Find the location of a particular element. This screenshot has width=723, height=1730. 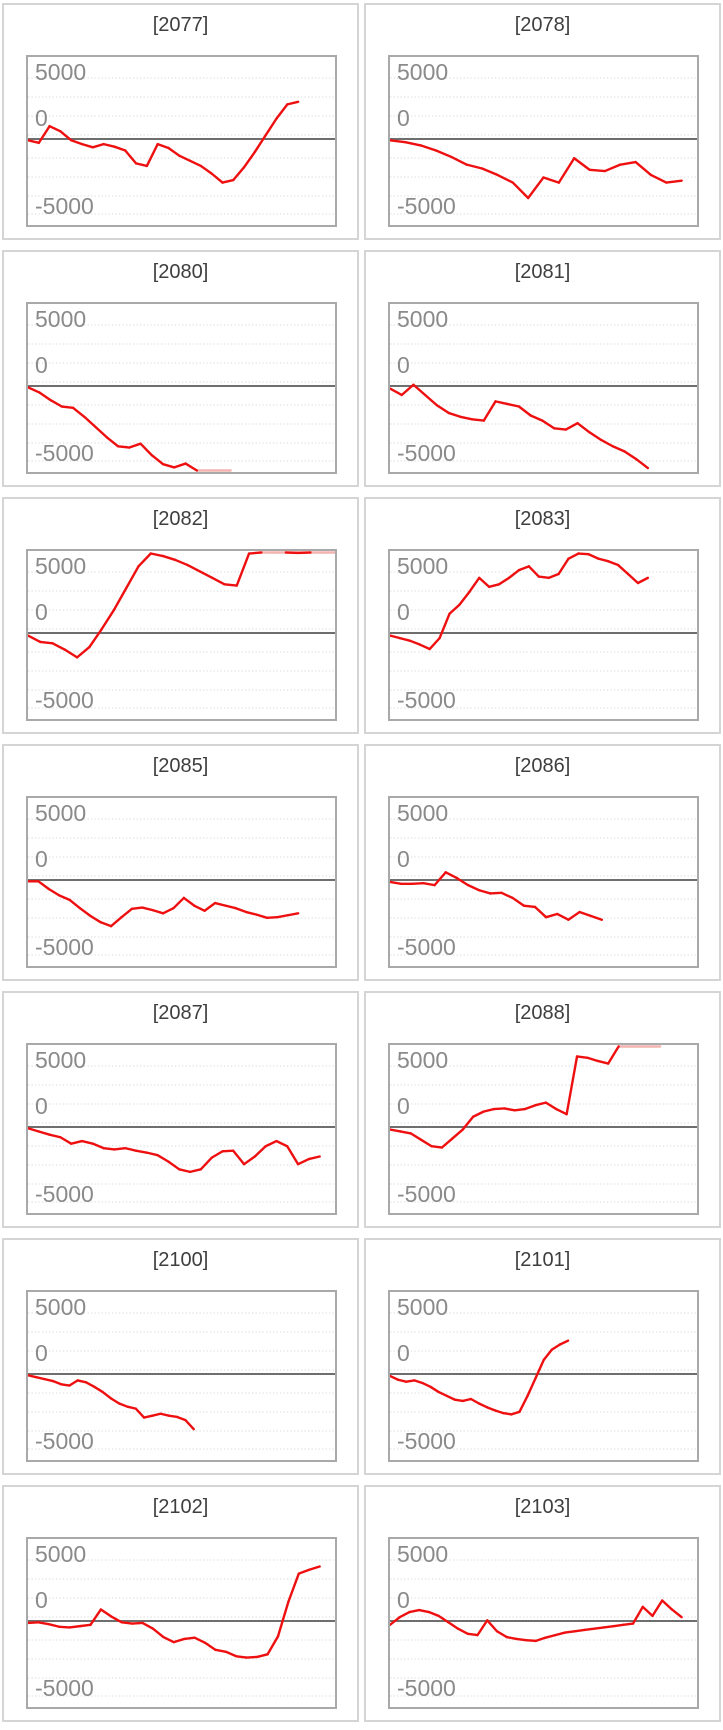

chart-panel: [2086] 5000 0 -5000 is located at coordinates (542, 862).